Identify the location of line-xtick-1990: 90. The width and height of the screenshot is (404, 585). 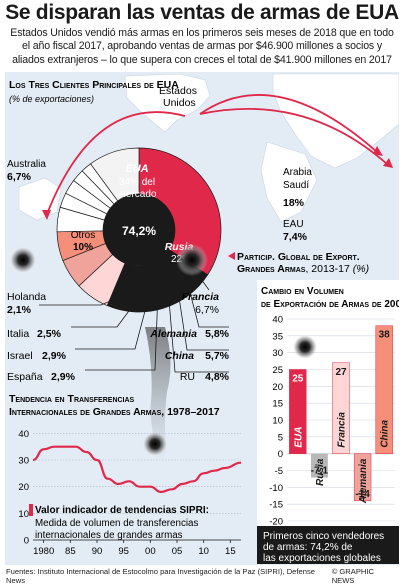
(97, 551).